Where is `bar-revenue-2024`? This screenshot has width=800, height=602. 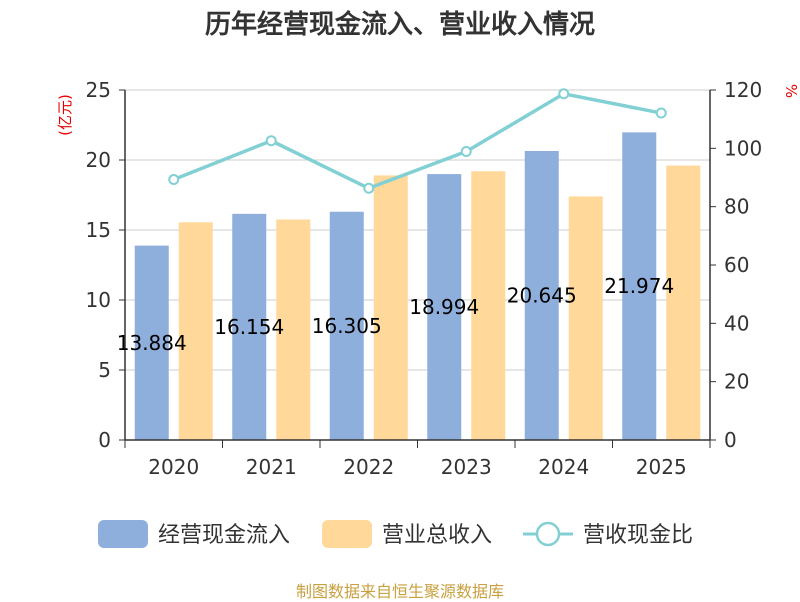 bar-revenue-2024 is located at coordinates (585, 318).